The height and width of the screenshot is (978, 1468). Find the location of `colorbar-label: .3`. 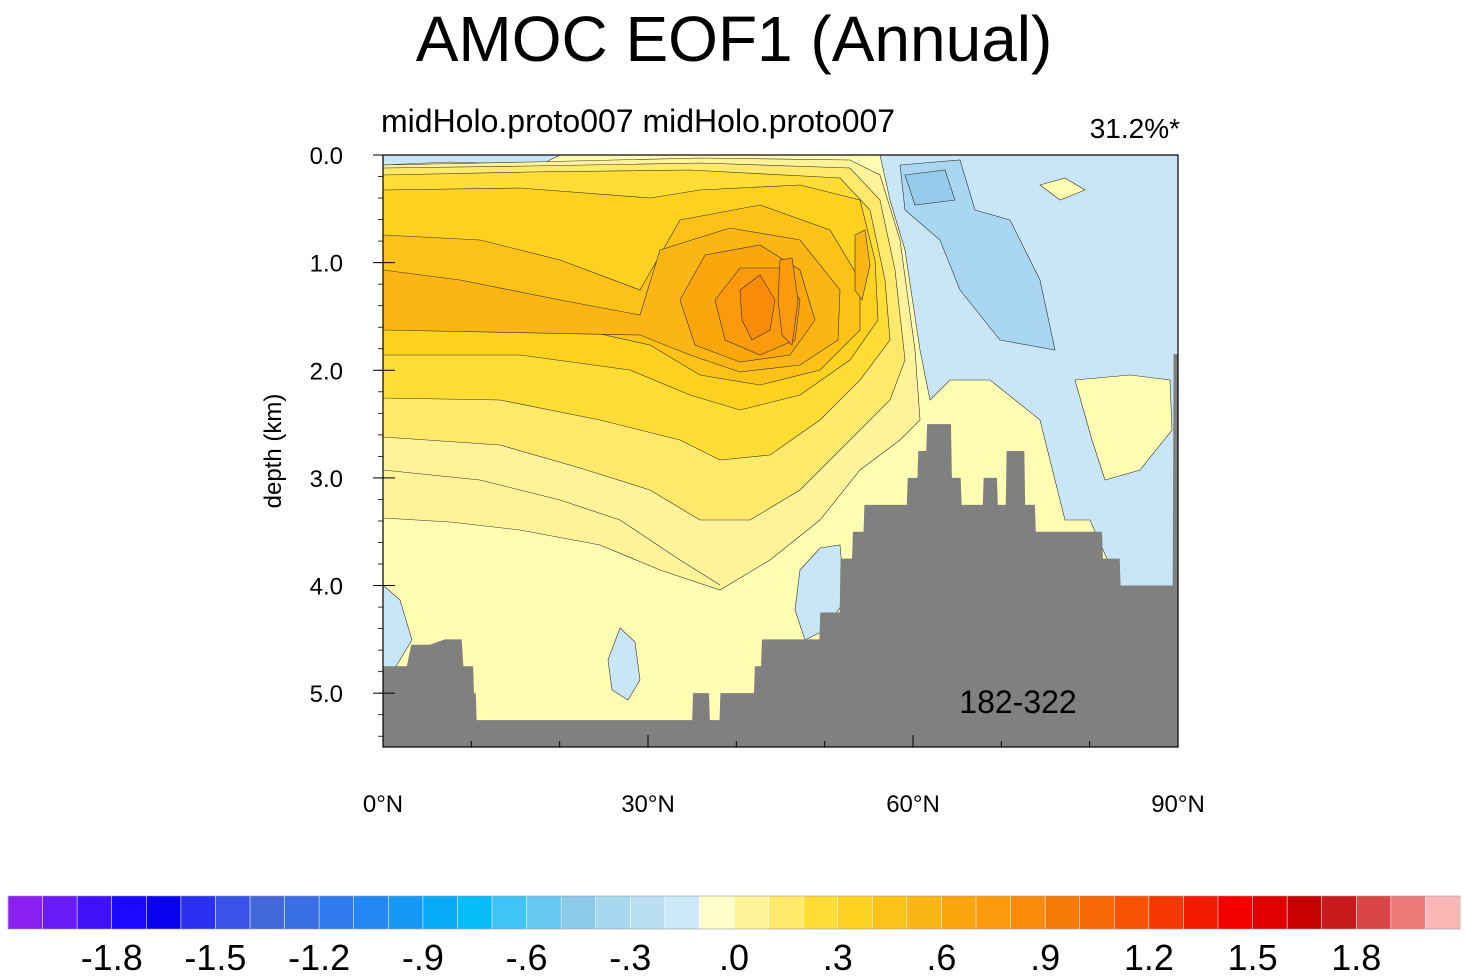

colorbar-label: .3 is located at coordinates (838, 957).